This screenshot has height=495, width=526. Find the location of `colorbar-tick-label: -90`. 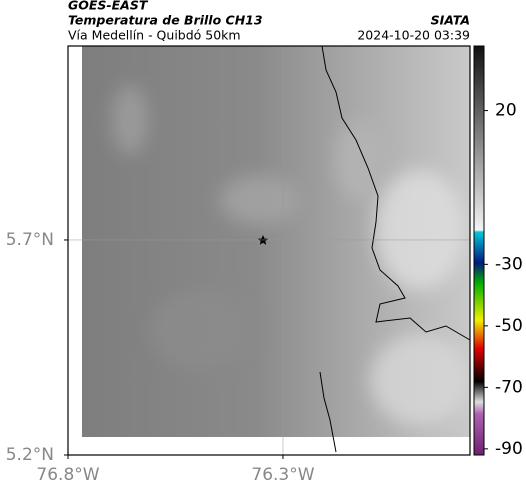

colorbar-tick-label: -90 is located at coordinates (509, 449).